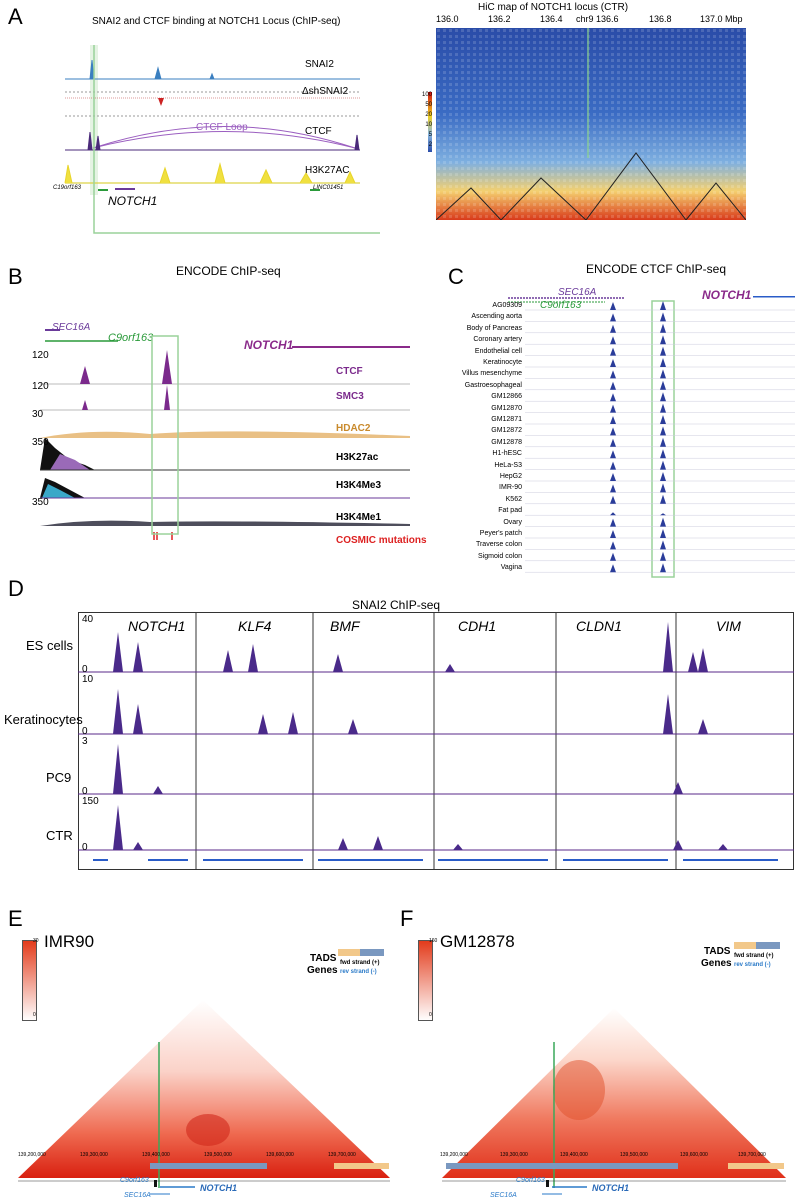 The image size is (800, 1204). What do you see at coordinates (494, 328) in the screenshot?
I see `c-sample-label: Body of Pancreas` at bounding box center [494, 328].